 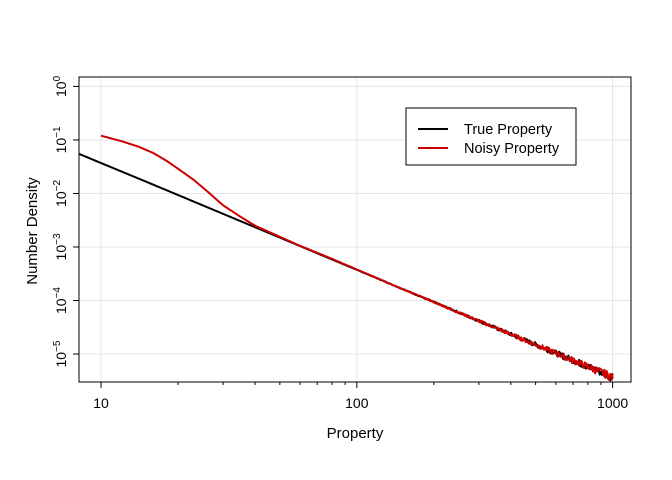 What do you see at coordinates (60, 353) in the screenshot?
I see `y-tick-label: 10−5` at bounding box center [60, 353].